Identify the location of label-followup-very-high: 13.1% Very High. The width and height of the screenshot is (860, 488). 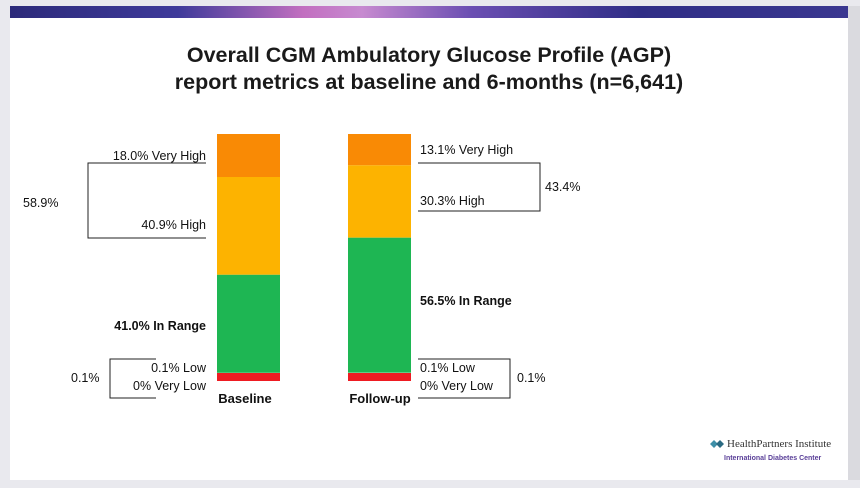
(466, 150).